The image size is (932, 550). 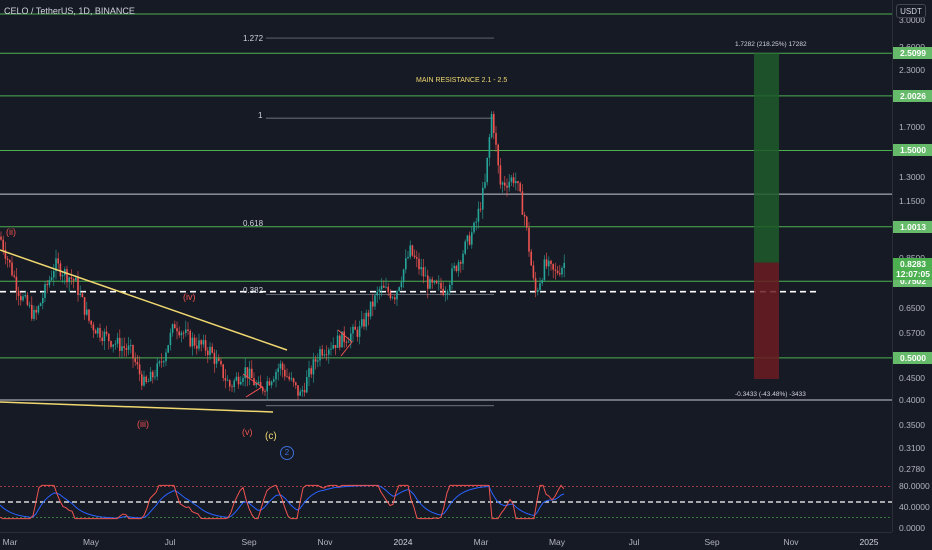 What do you see at coordinates (446, 541) in the screenshot?
I see `time-axis: Mar May Jul Sep Nov 2024 Mar May Jul Sep Nov 2025` at bounding box center [446, 541].